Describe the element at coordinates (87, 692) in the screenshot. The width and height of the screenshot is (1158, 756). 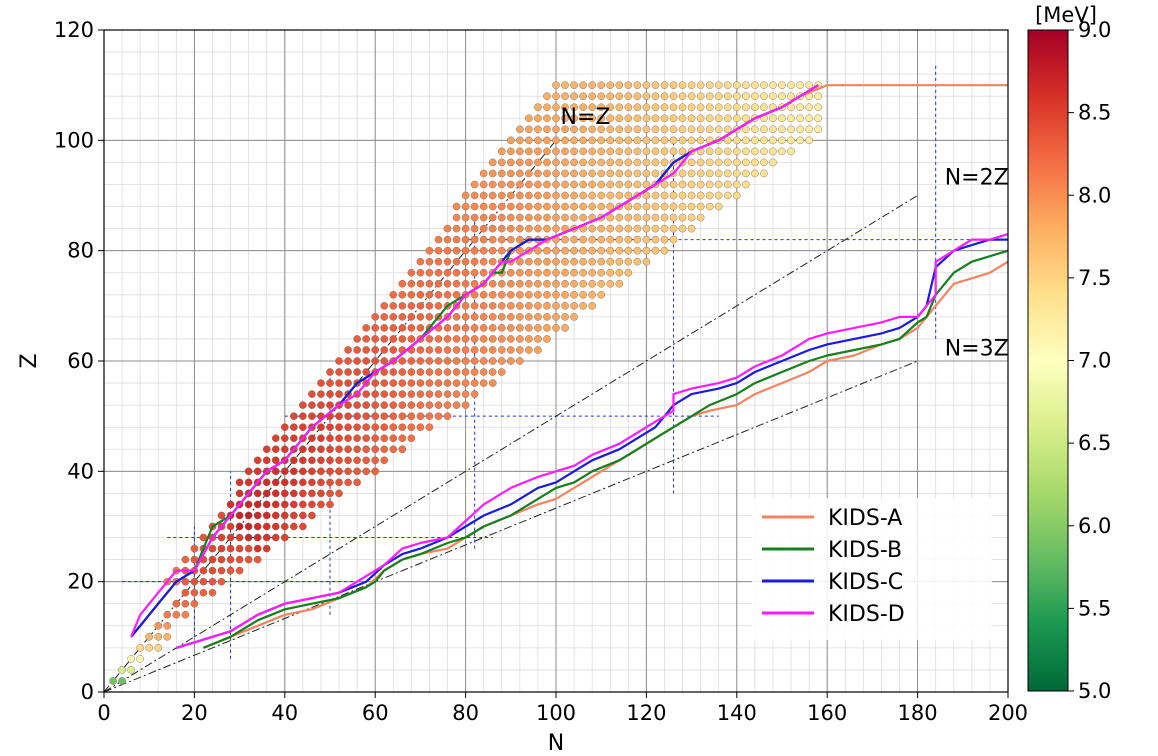
I see `y-tick-label: 0` at that location.